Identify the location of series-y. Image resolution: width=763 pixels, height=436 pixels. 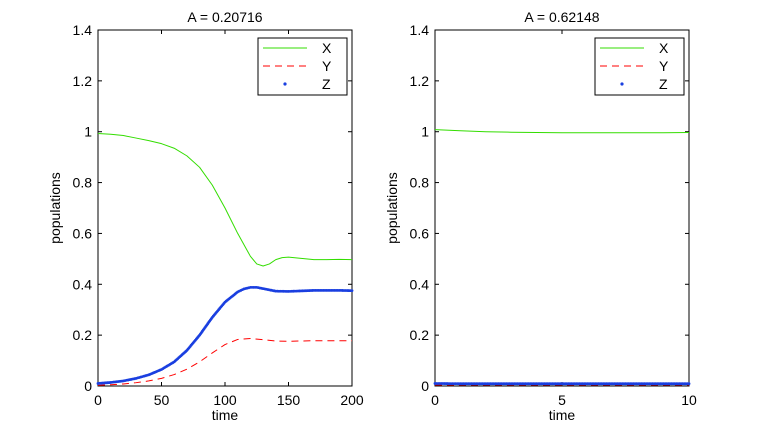
(224, 361).